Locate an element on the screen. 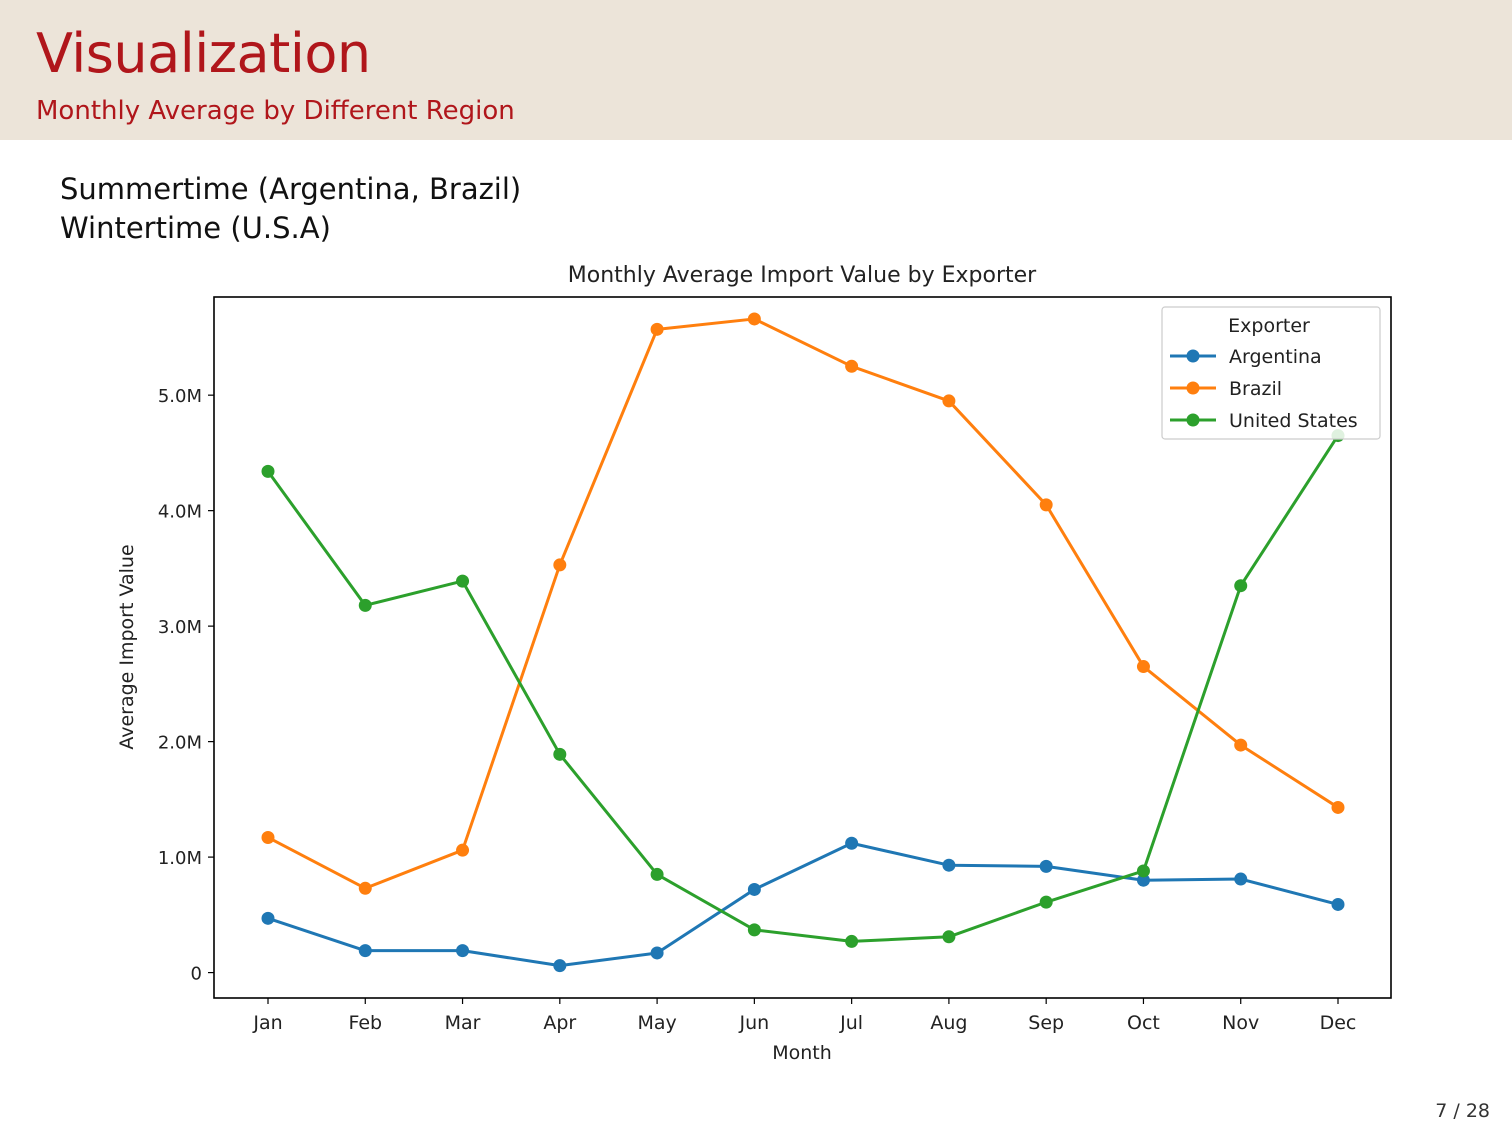  body-line-wintertime: Wintertime (U.S.A) is located at coordinates (195, 228).